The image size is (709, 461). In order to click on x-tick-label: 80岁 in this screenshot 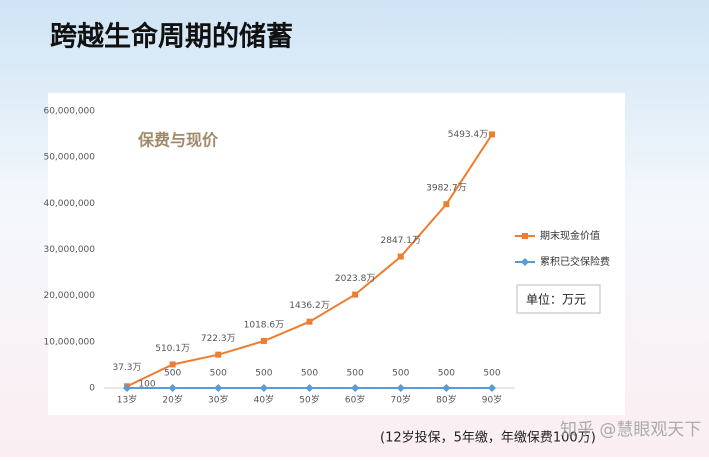, I will do `click(446, 400)`.